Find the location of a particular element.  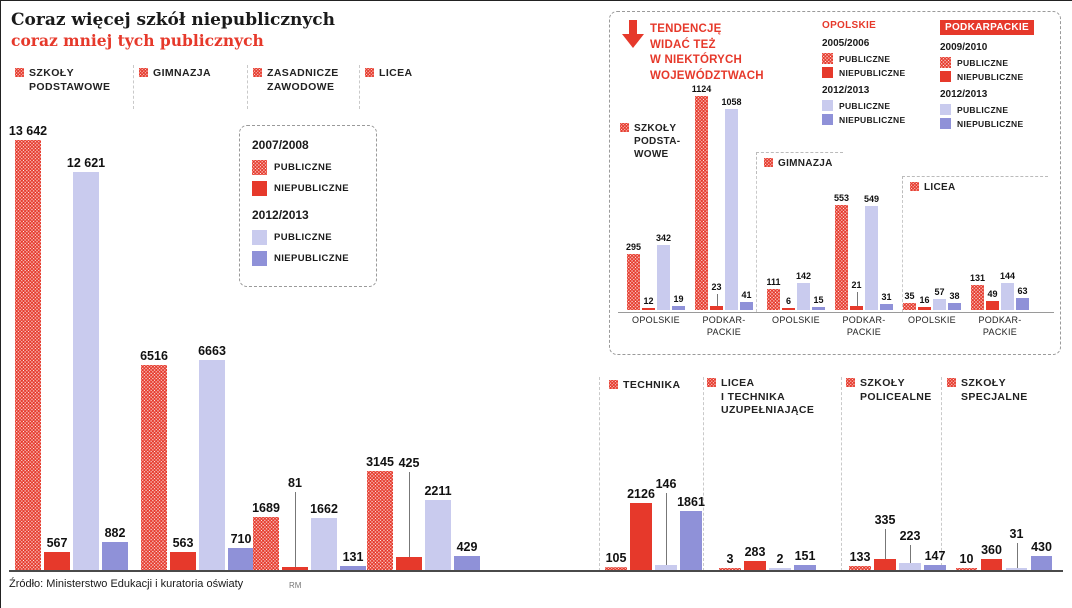

category-label-text: SZKOŁY POLICEALNE is located at coordinates (896, 390).